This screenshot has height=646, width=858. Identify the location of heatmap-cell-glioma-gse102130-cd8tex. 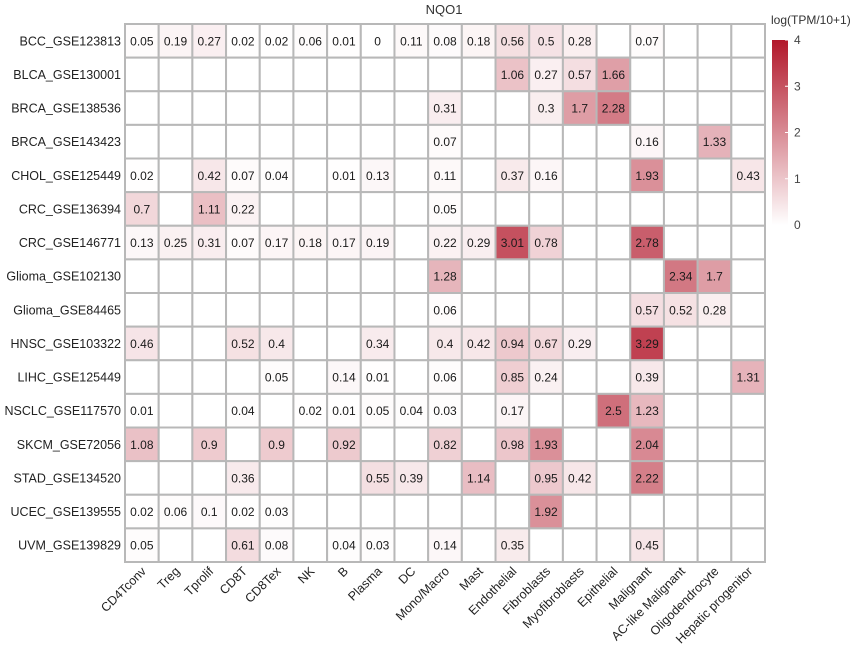
(276, 276).